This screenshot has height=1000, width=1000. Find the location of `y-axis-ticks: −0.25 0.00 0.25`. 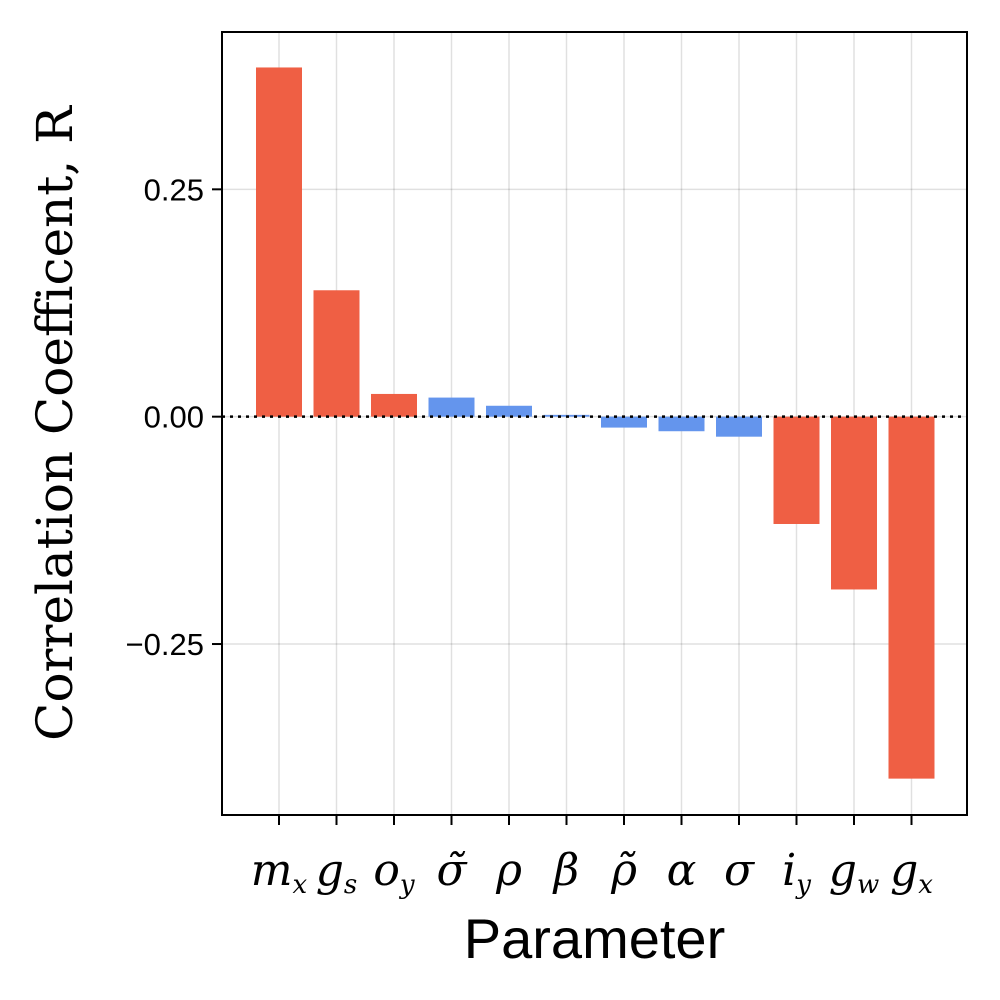

y-axis-ticks: −0.25 0.00 0.25 is located at coordinates (174, 417).